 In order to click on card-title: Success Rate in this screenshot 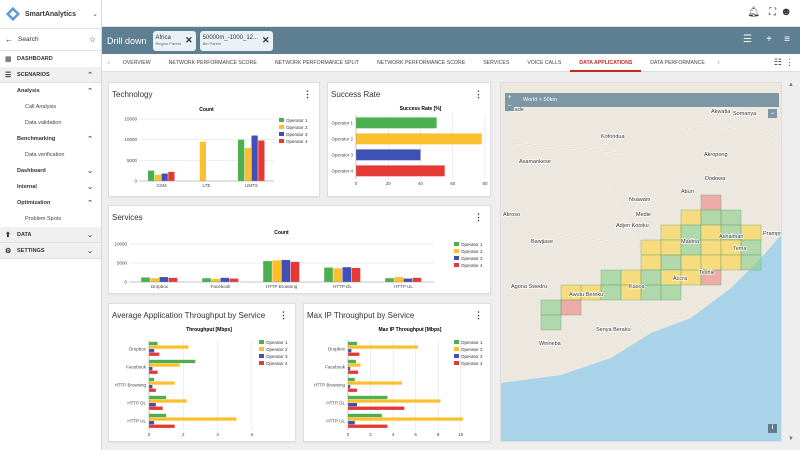, I will do `click(356, 94)`.